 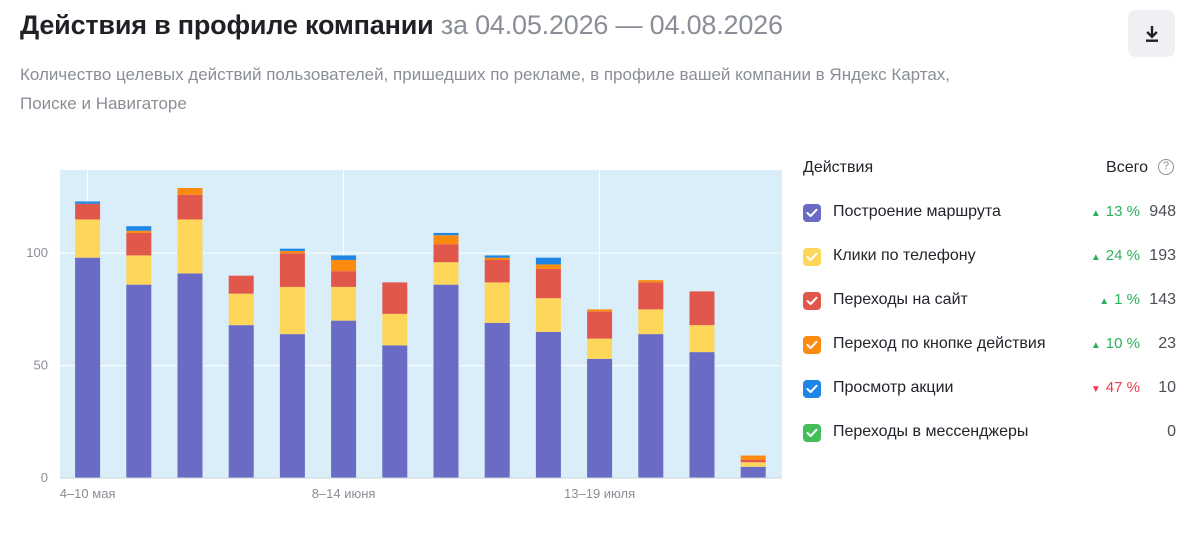 What do you see at coordinates (990, 425) in the screenshot?
I see `legend-item-6: Переходы в мессенджеры 0` at bounding box center [990, 425].